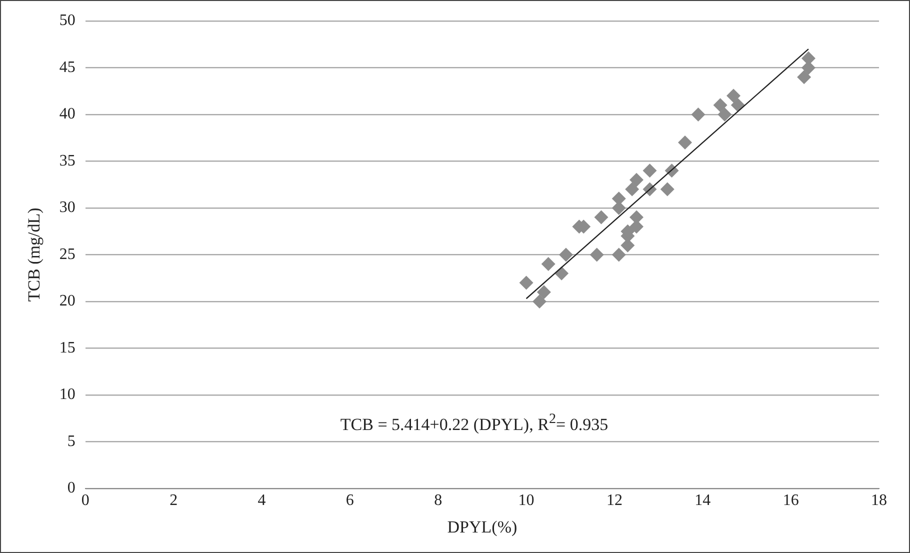 Image resolution: width=910 pixels, height=553 pixels. Describe the element at coordinates (71, 488) in the screenshot. I see `y-tick-label: 0` at that location.